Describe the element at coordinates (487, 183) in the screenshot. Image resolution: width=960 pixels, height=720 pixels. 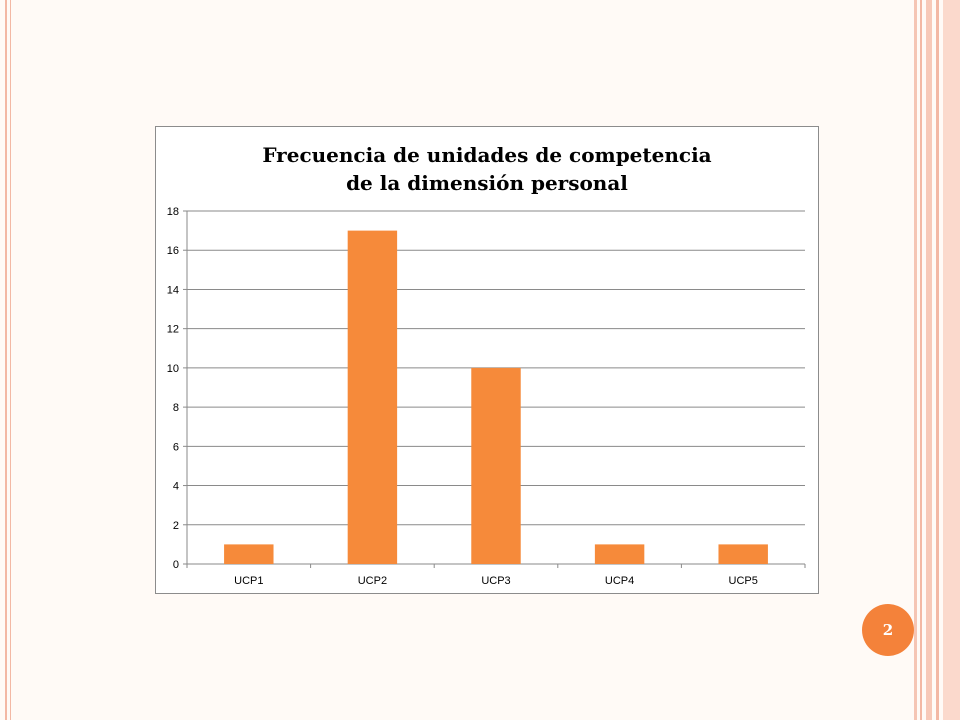
I see `chart-title-line: de la dimensión personal` at that location.